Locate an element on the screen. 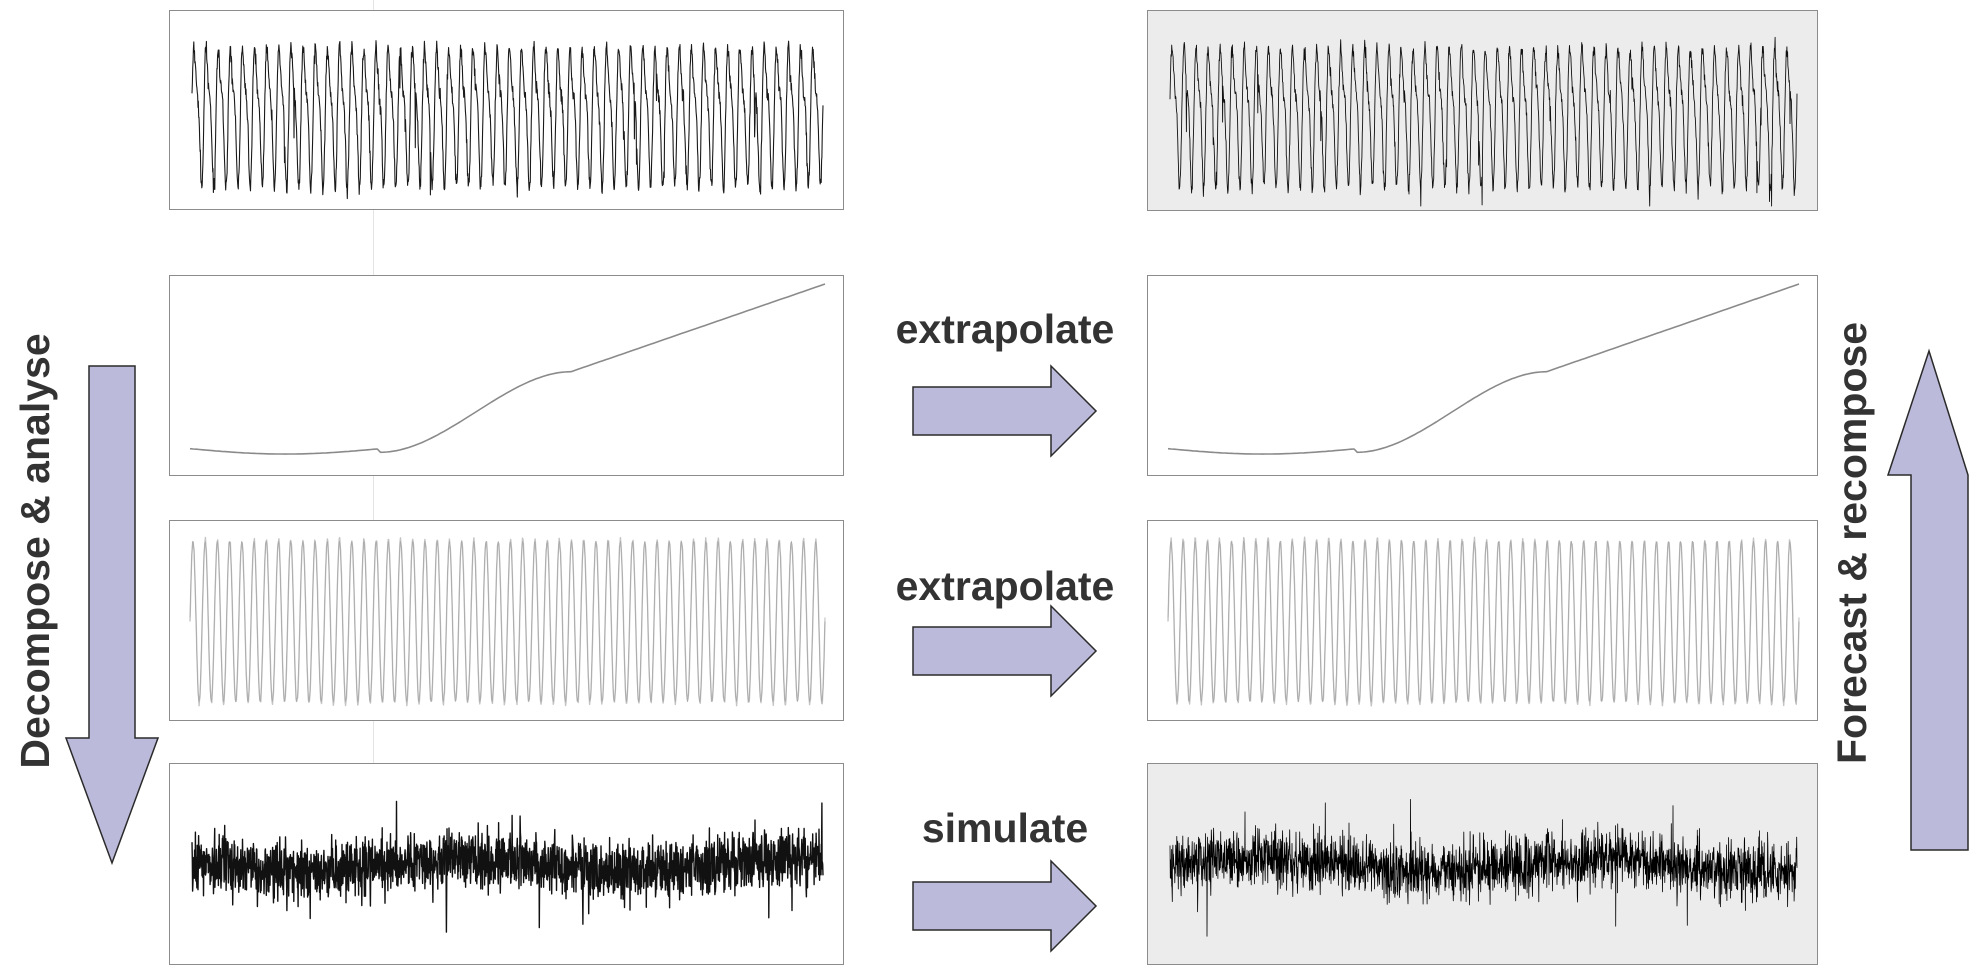 Image resolution: width=1969 pixels, height=965 pixels. simulated-residual-panel is located at coordinates (1482, 864).